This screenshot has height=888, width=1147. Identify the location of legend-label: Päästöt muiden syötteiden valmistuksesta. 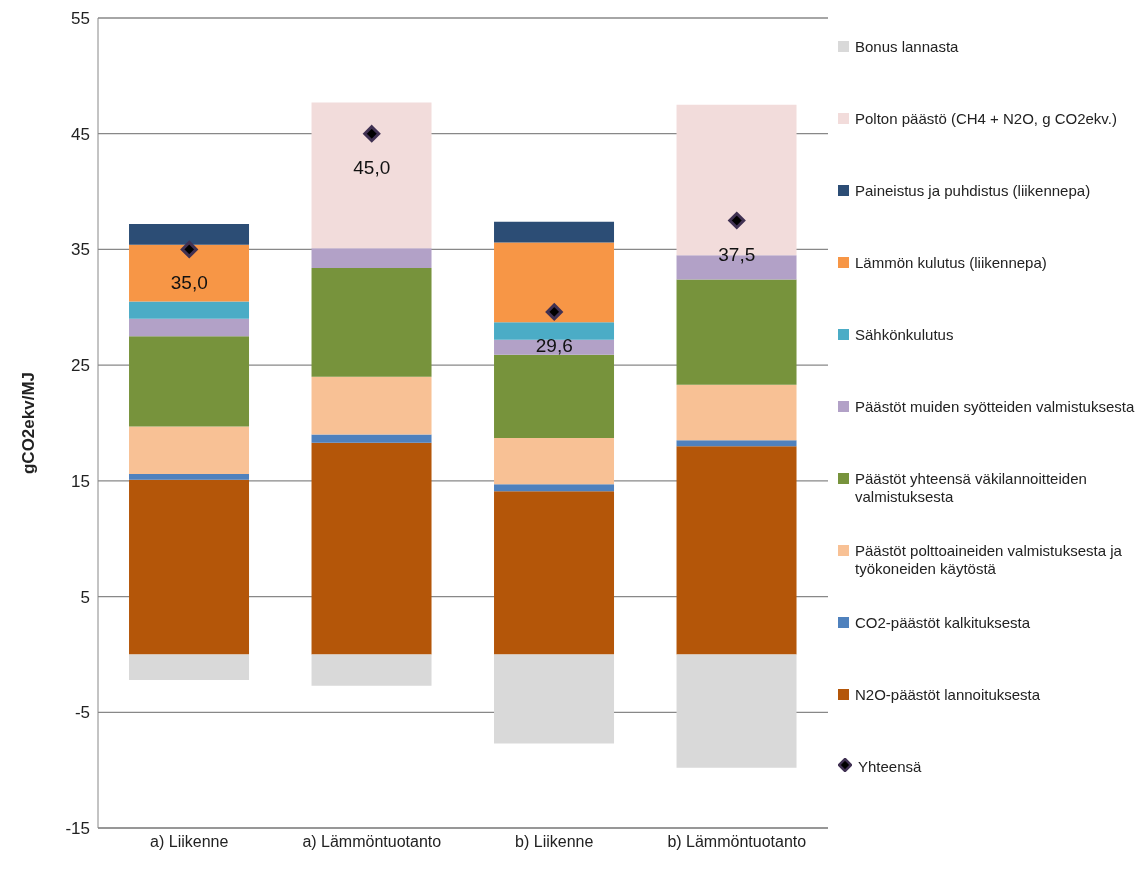
(995, 407).